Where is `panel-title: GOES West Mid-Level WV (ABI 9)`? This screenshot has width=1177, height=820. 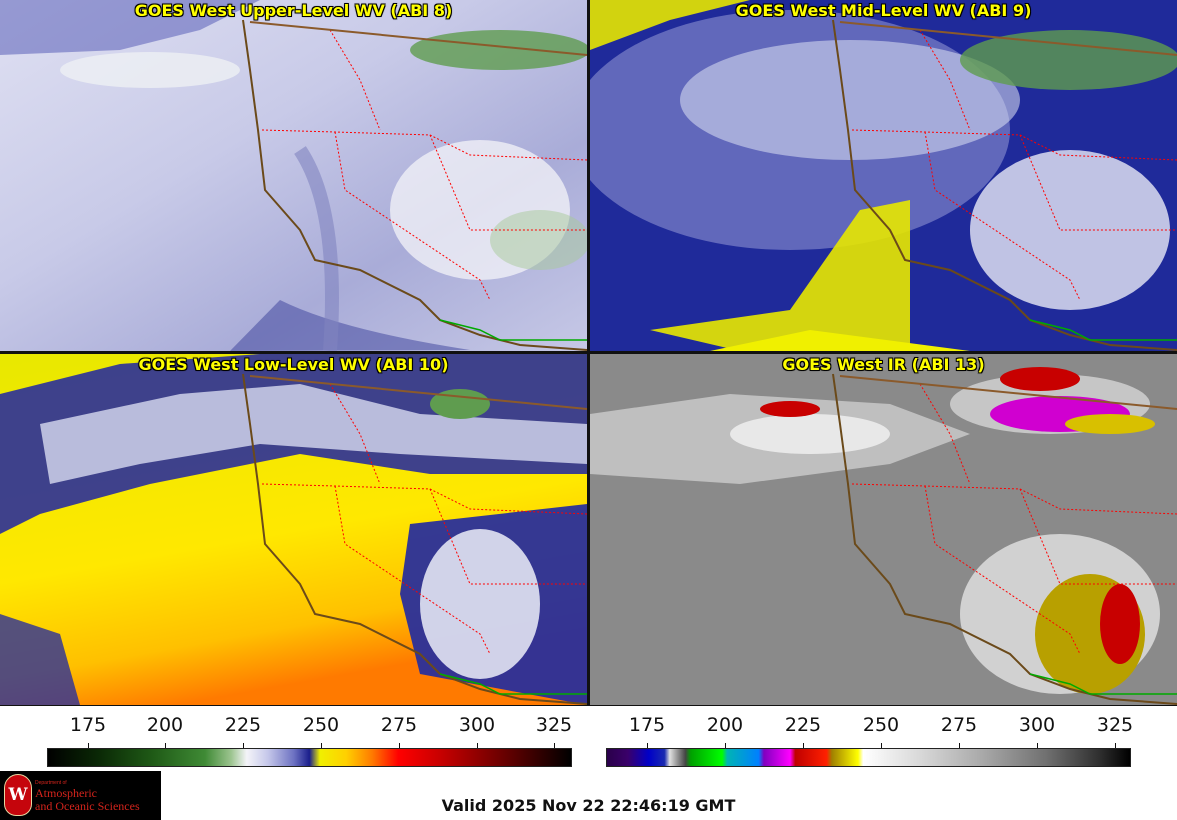 panel-title: GOES West Mid-Level WV (ABI 9) is located at coordinates (883, 10).